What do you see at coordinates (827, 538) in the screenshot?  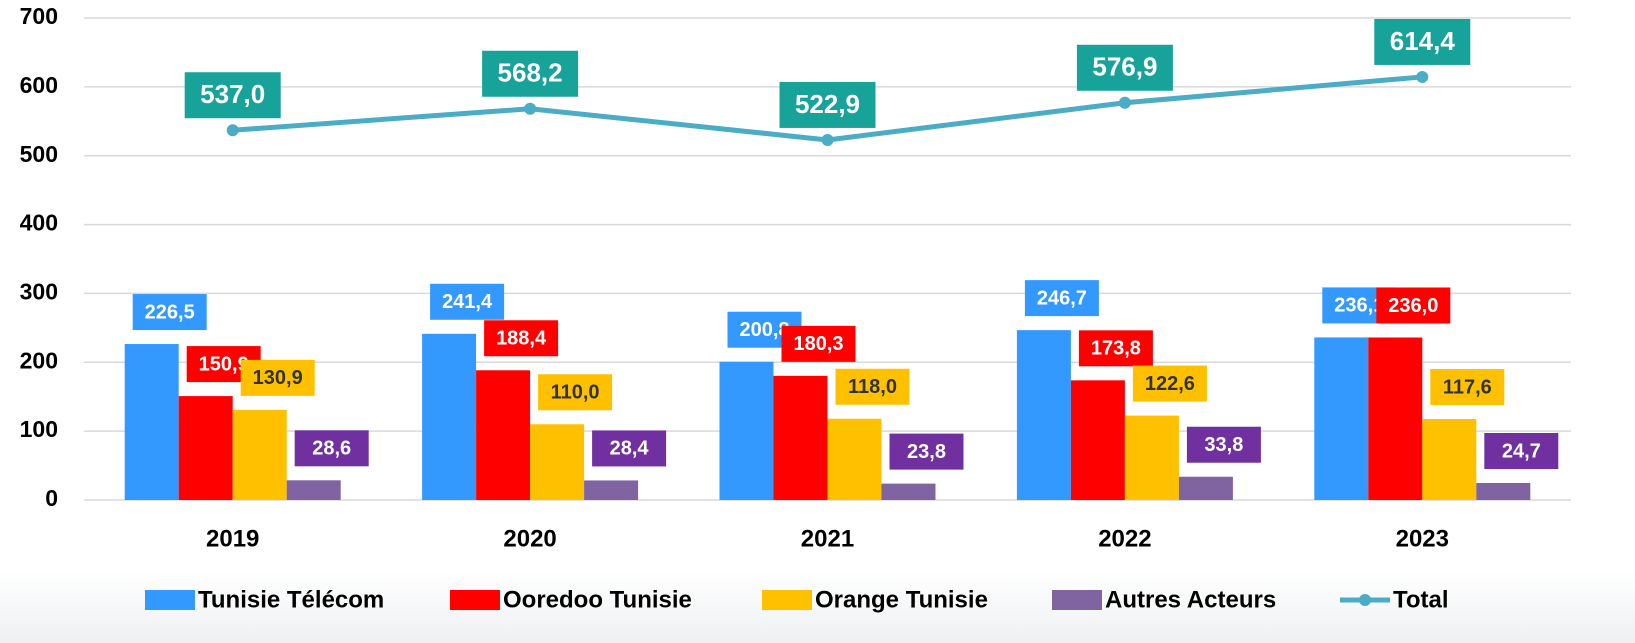 I see `x-tick-label: 2021` at bounding box center [827, 538].